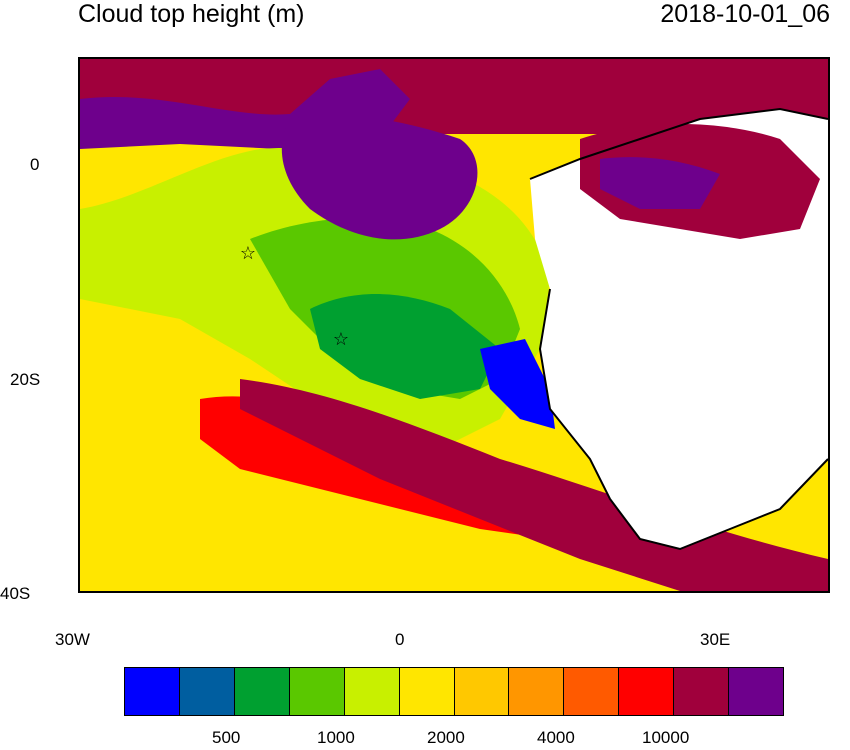  Describe the element at coordinates (745, 14) in the screenshot. I see `map-timestamp: 2018-10-01_06` at that location.